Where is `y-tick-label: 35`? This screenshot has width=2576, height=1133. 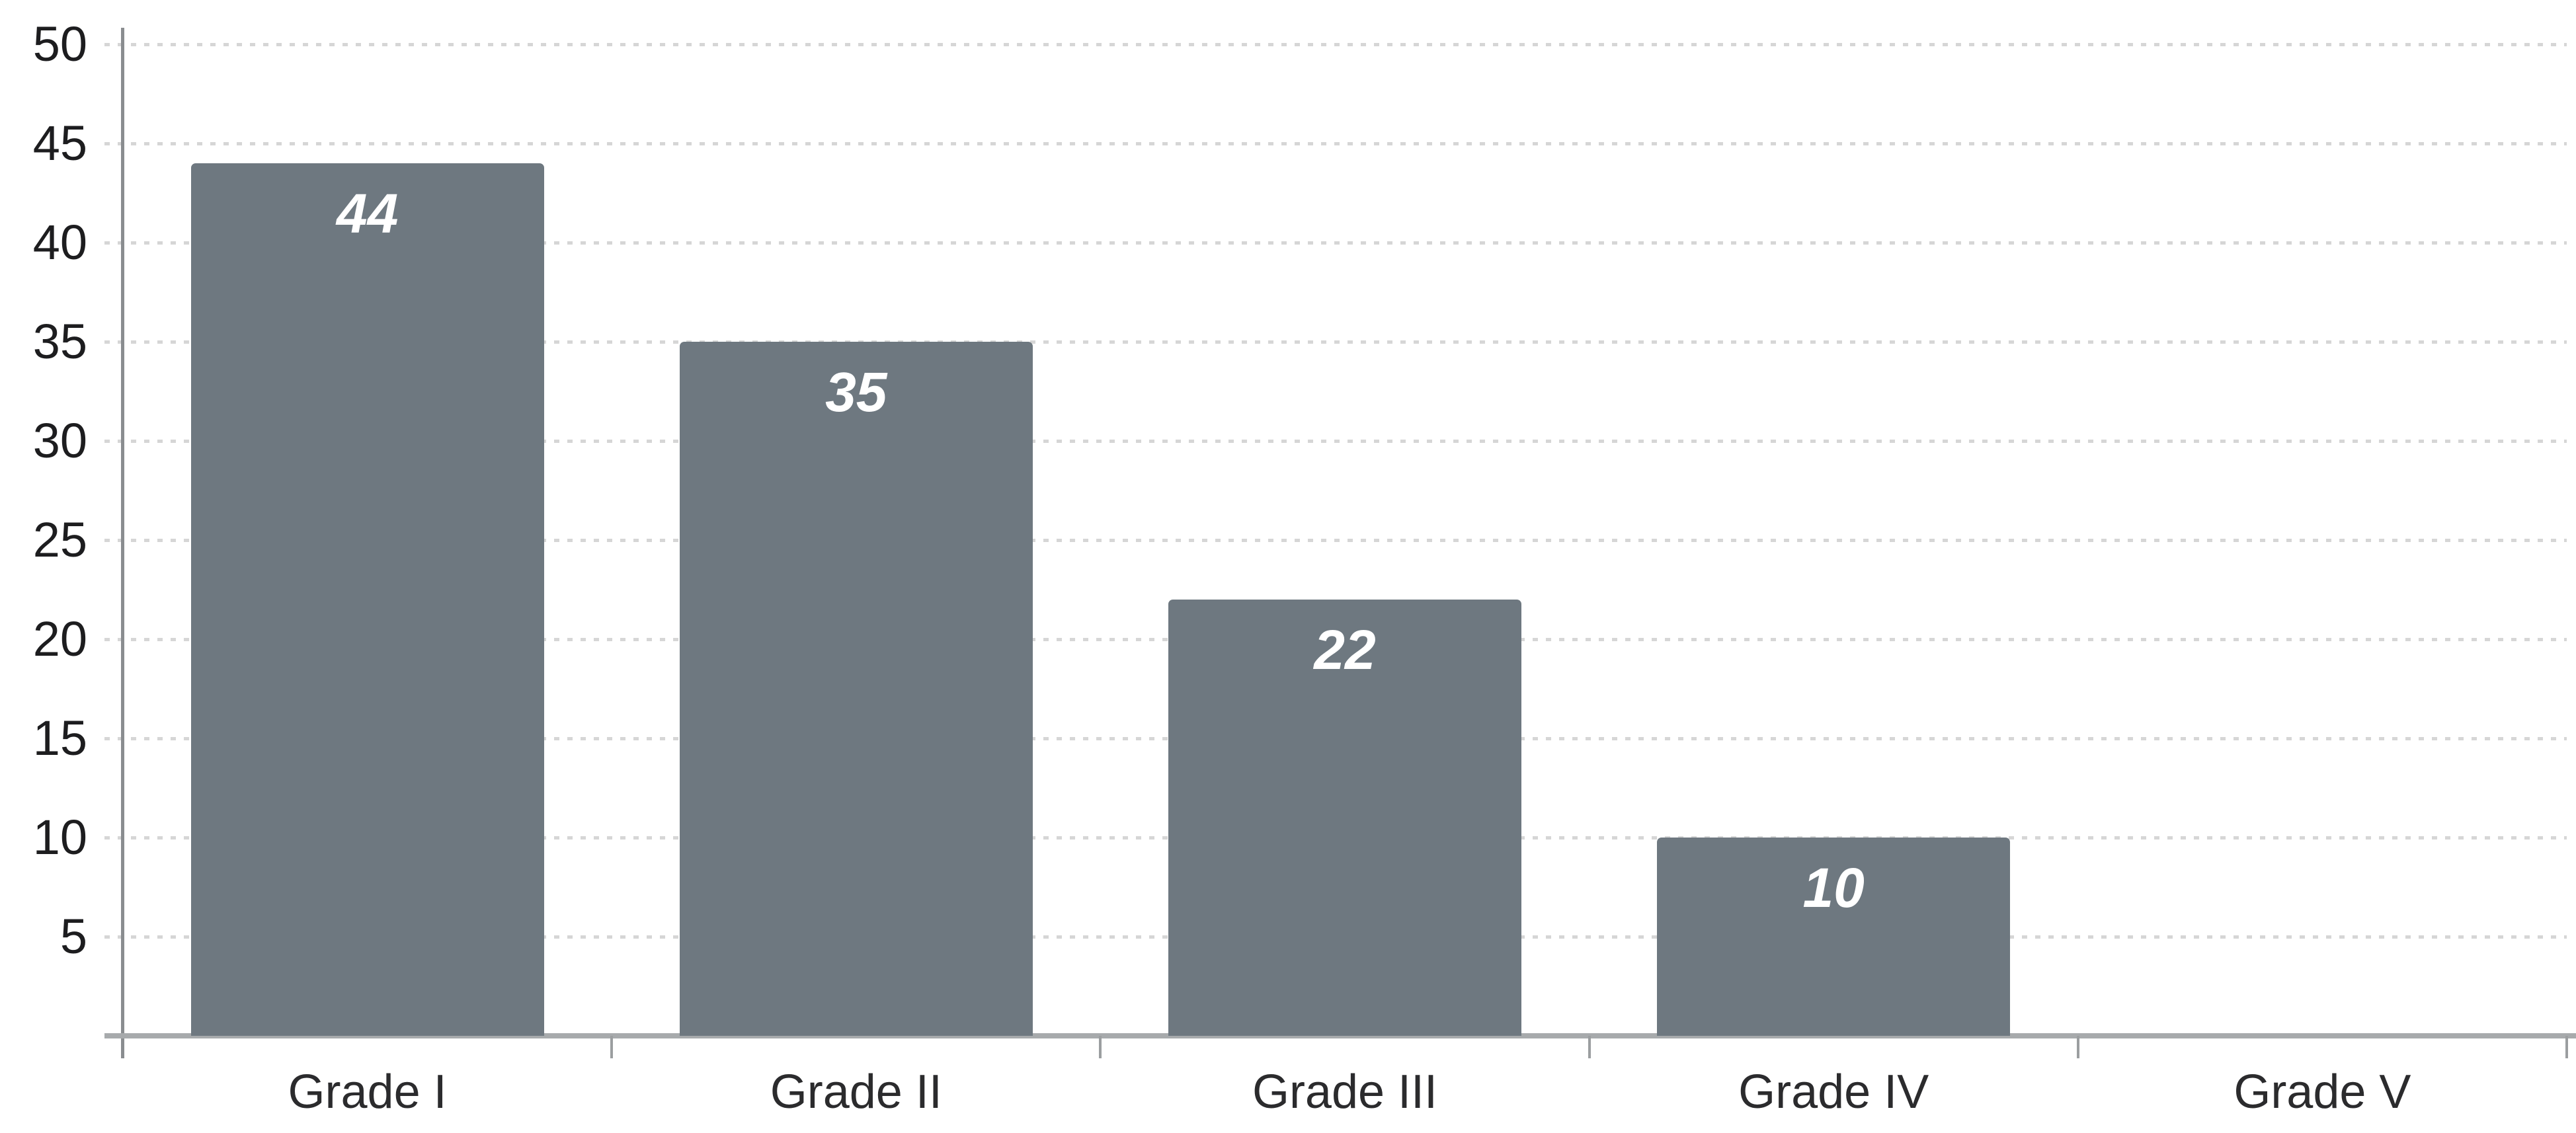 y-tick-label: 35 is located at coordinates (59, 341).